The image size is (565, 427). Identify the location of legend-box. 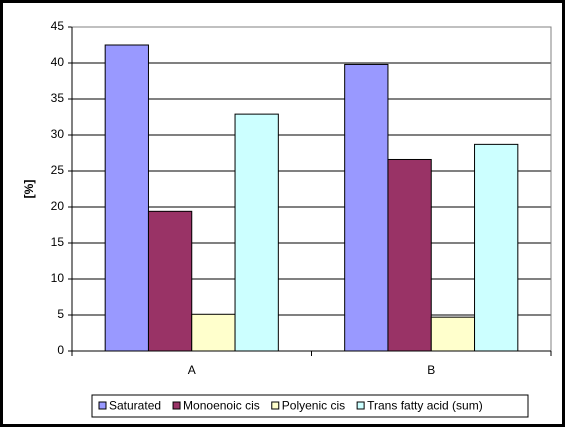
(310, 406).